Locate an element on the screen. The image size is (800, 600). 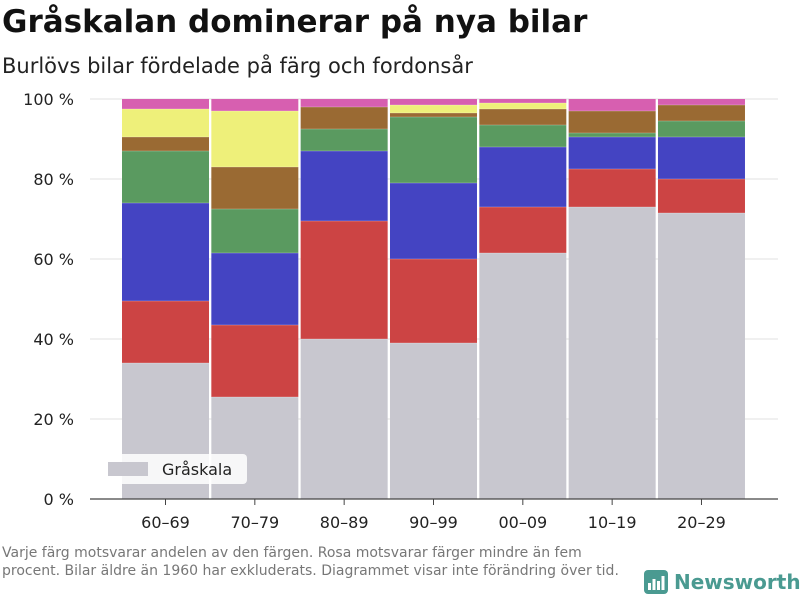
chart-title: Gråskalan dominerar på nya bilar is located at coordinates (295, 22).